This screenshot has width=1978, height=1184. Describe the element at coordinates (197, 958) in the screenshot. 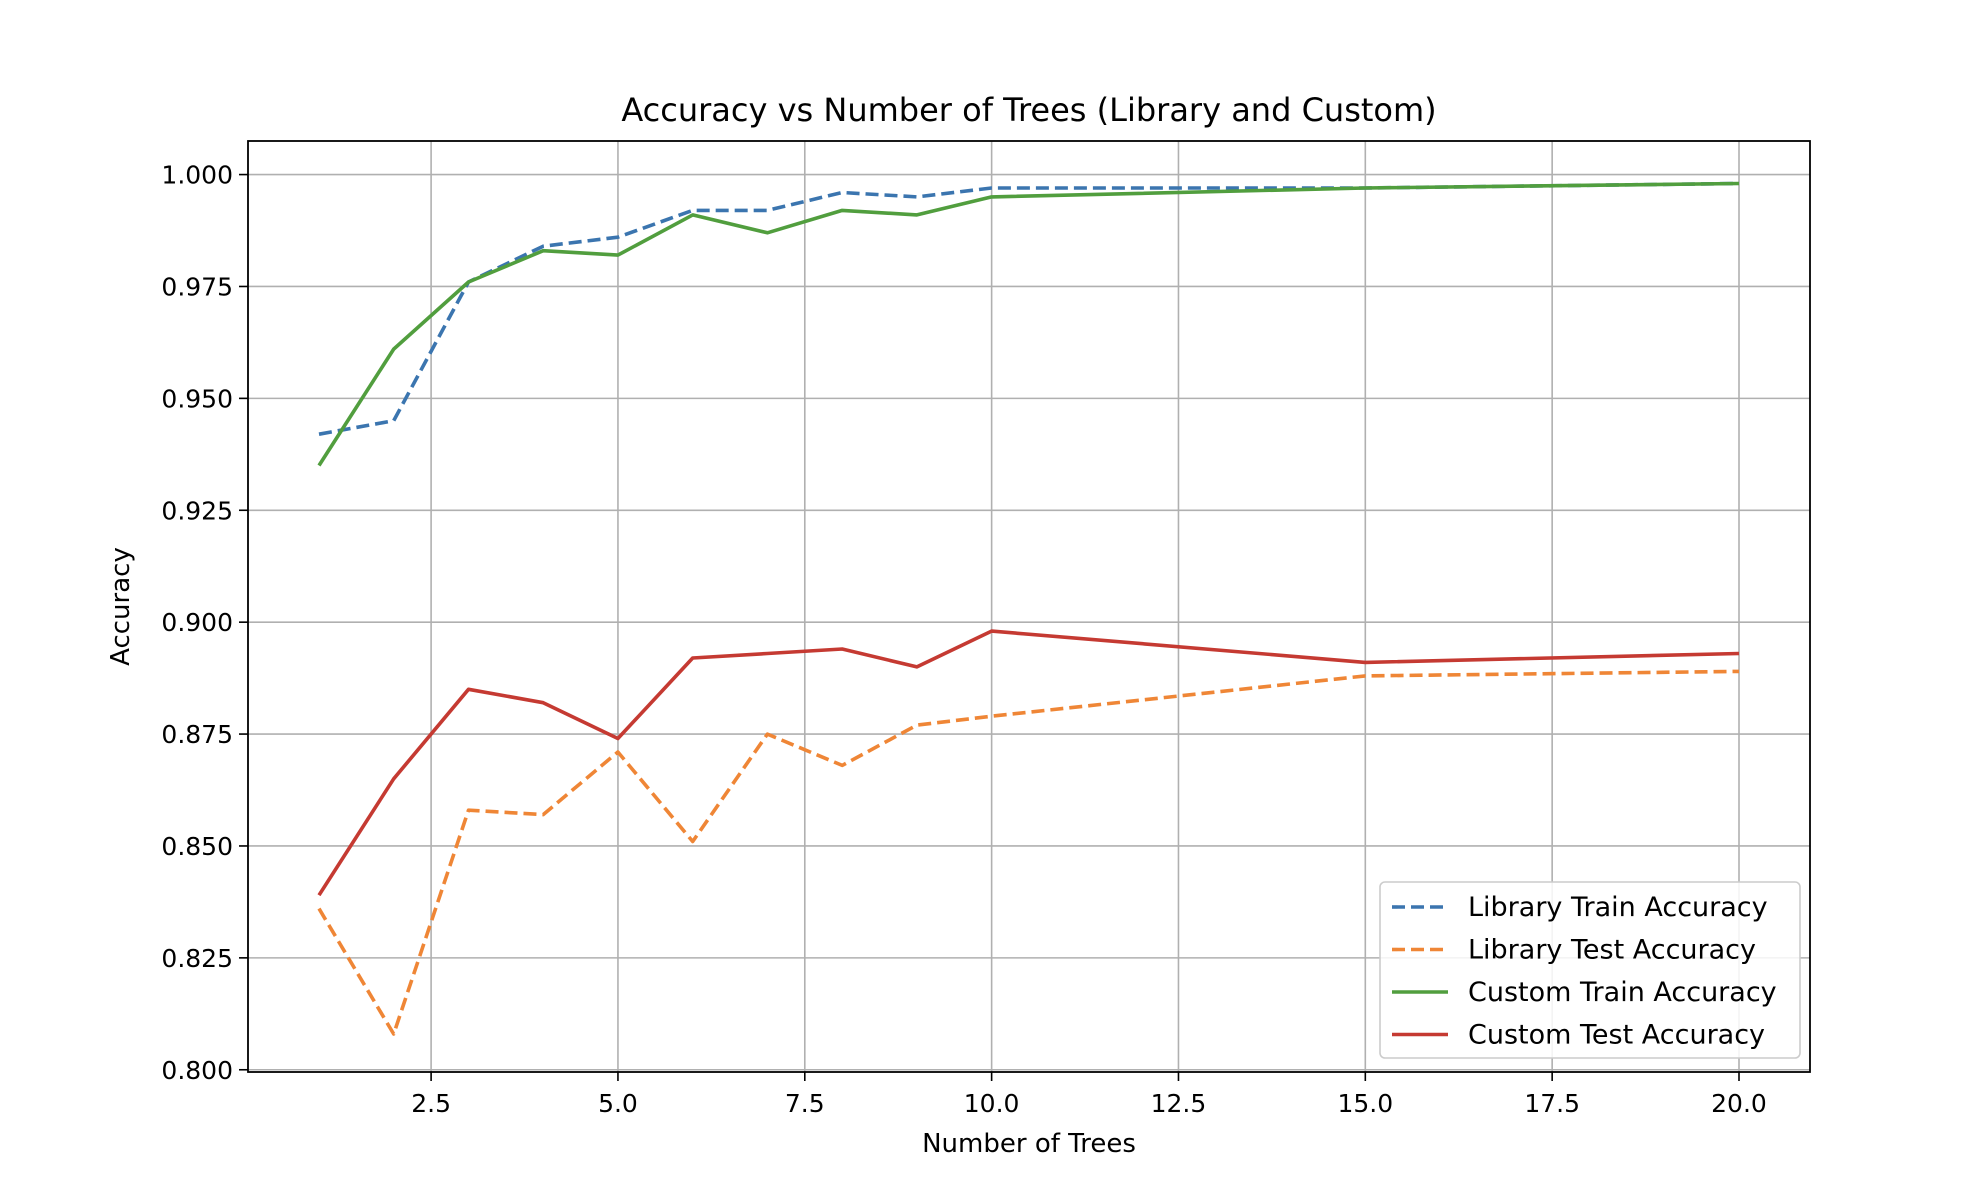

I see `y-tick-label: 0.825` at that location.